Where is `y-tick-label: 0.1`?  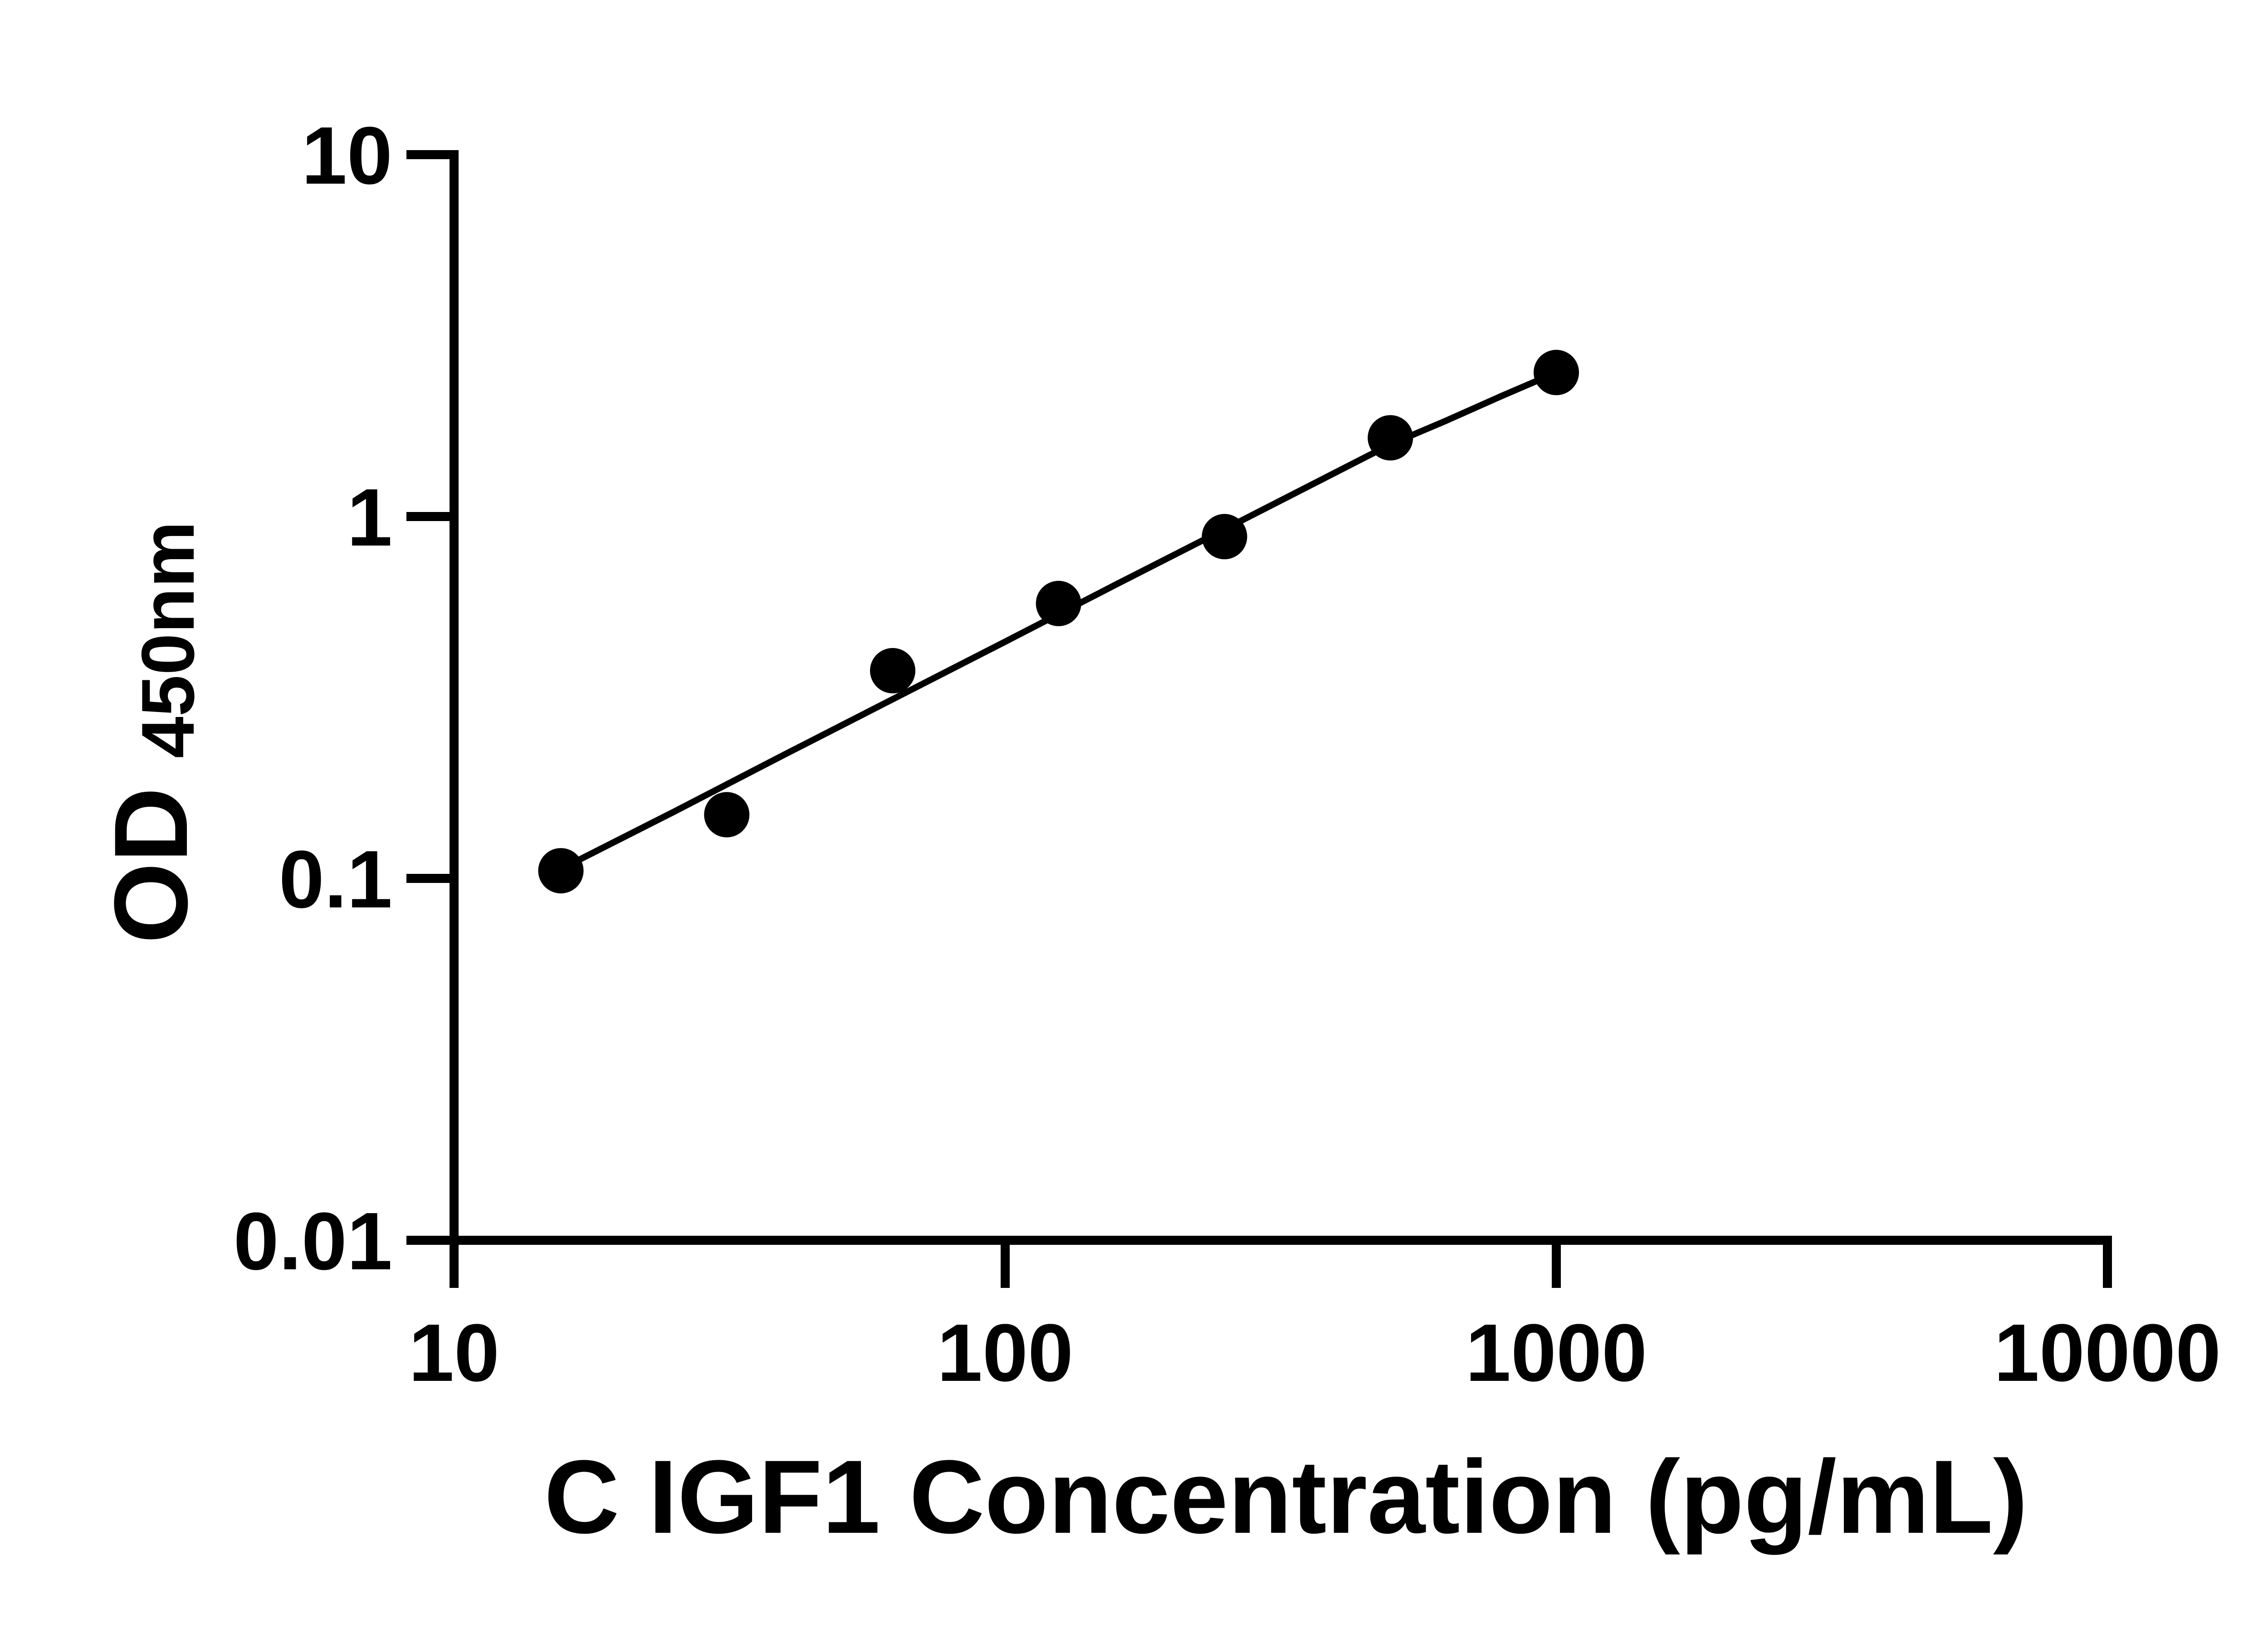
y-tick-label: 0.1 is located at coordinates (336, 879).